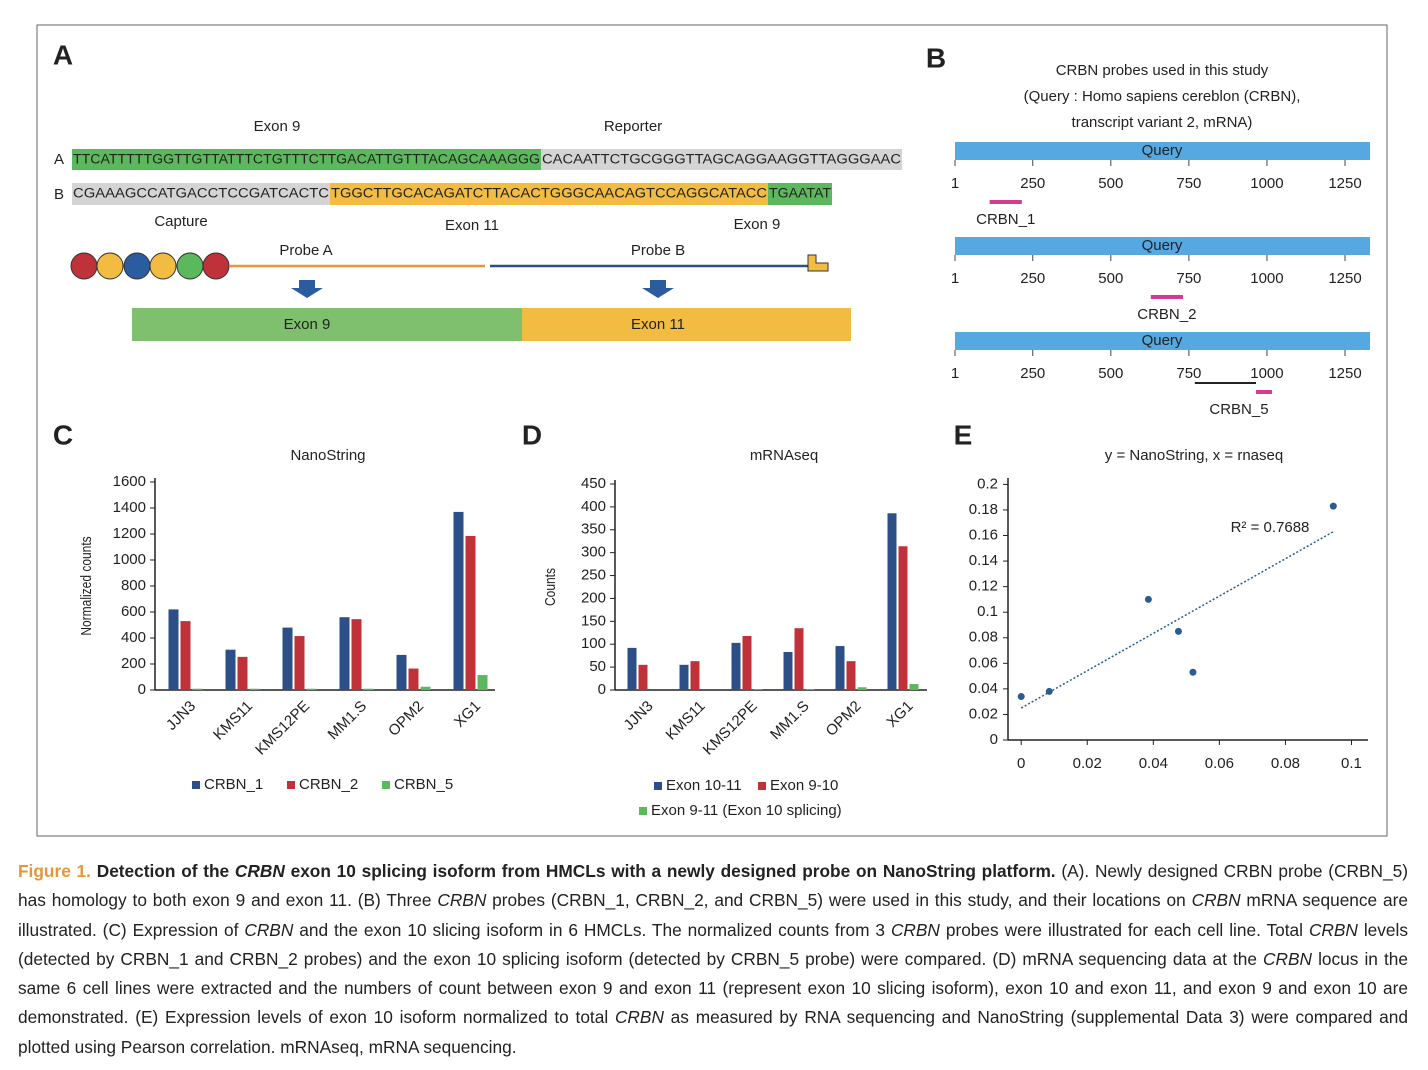  I want to click on panel-letter: B, so click(936, 57).